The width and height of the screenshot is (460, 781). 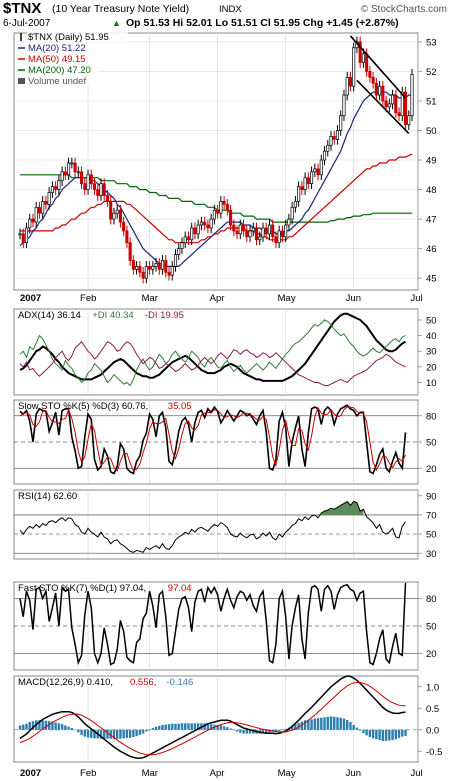 I want to click on legend-label: Slow STO %K(5) %D(3) 60.76,, so click(x=83, y=406).